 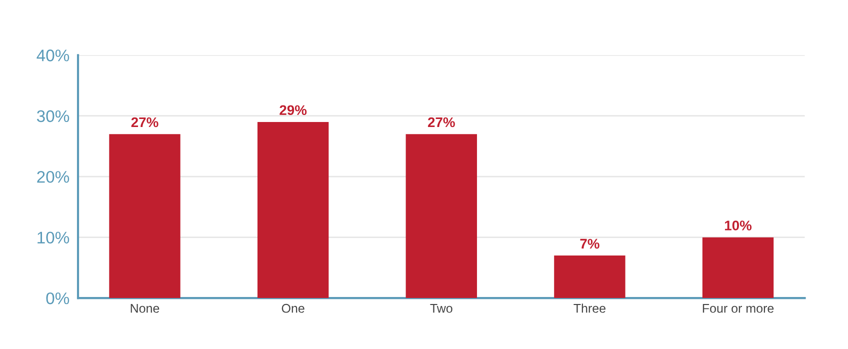 I want to click on data-label: 10%, so click(x=738, y=225).